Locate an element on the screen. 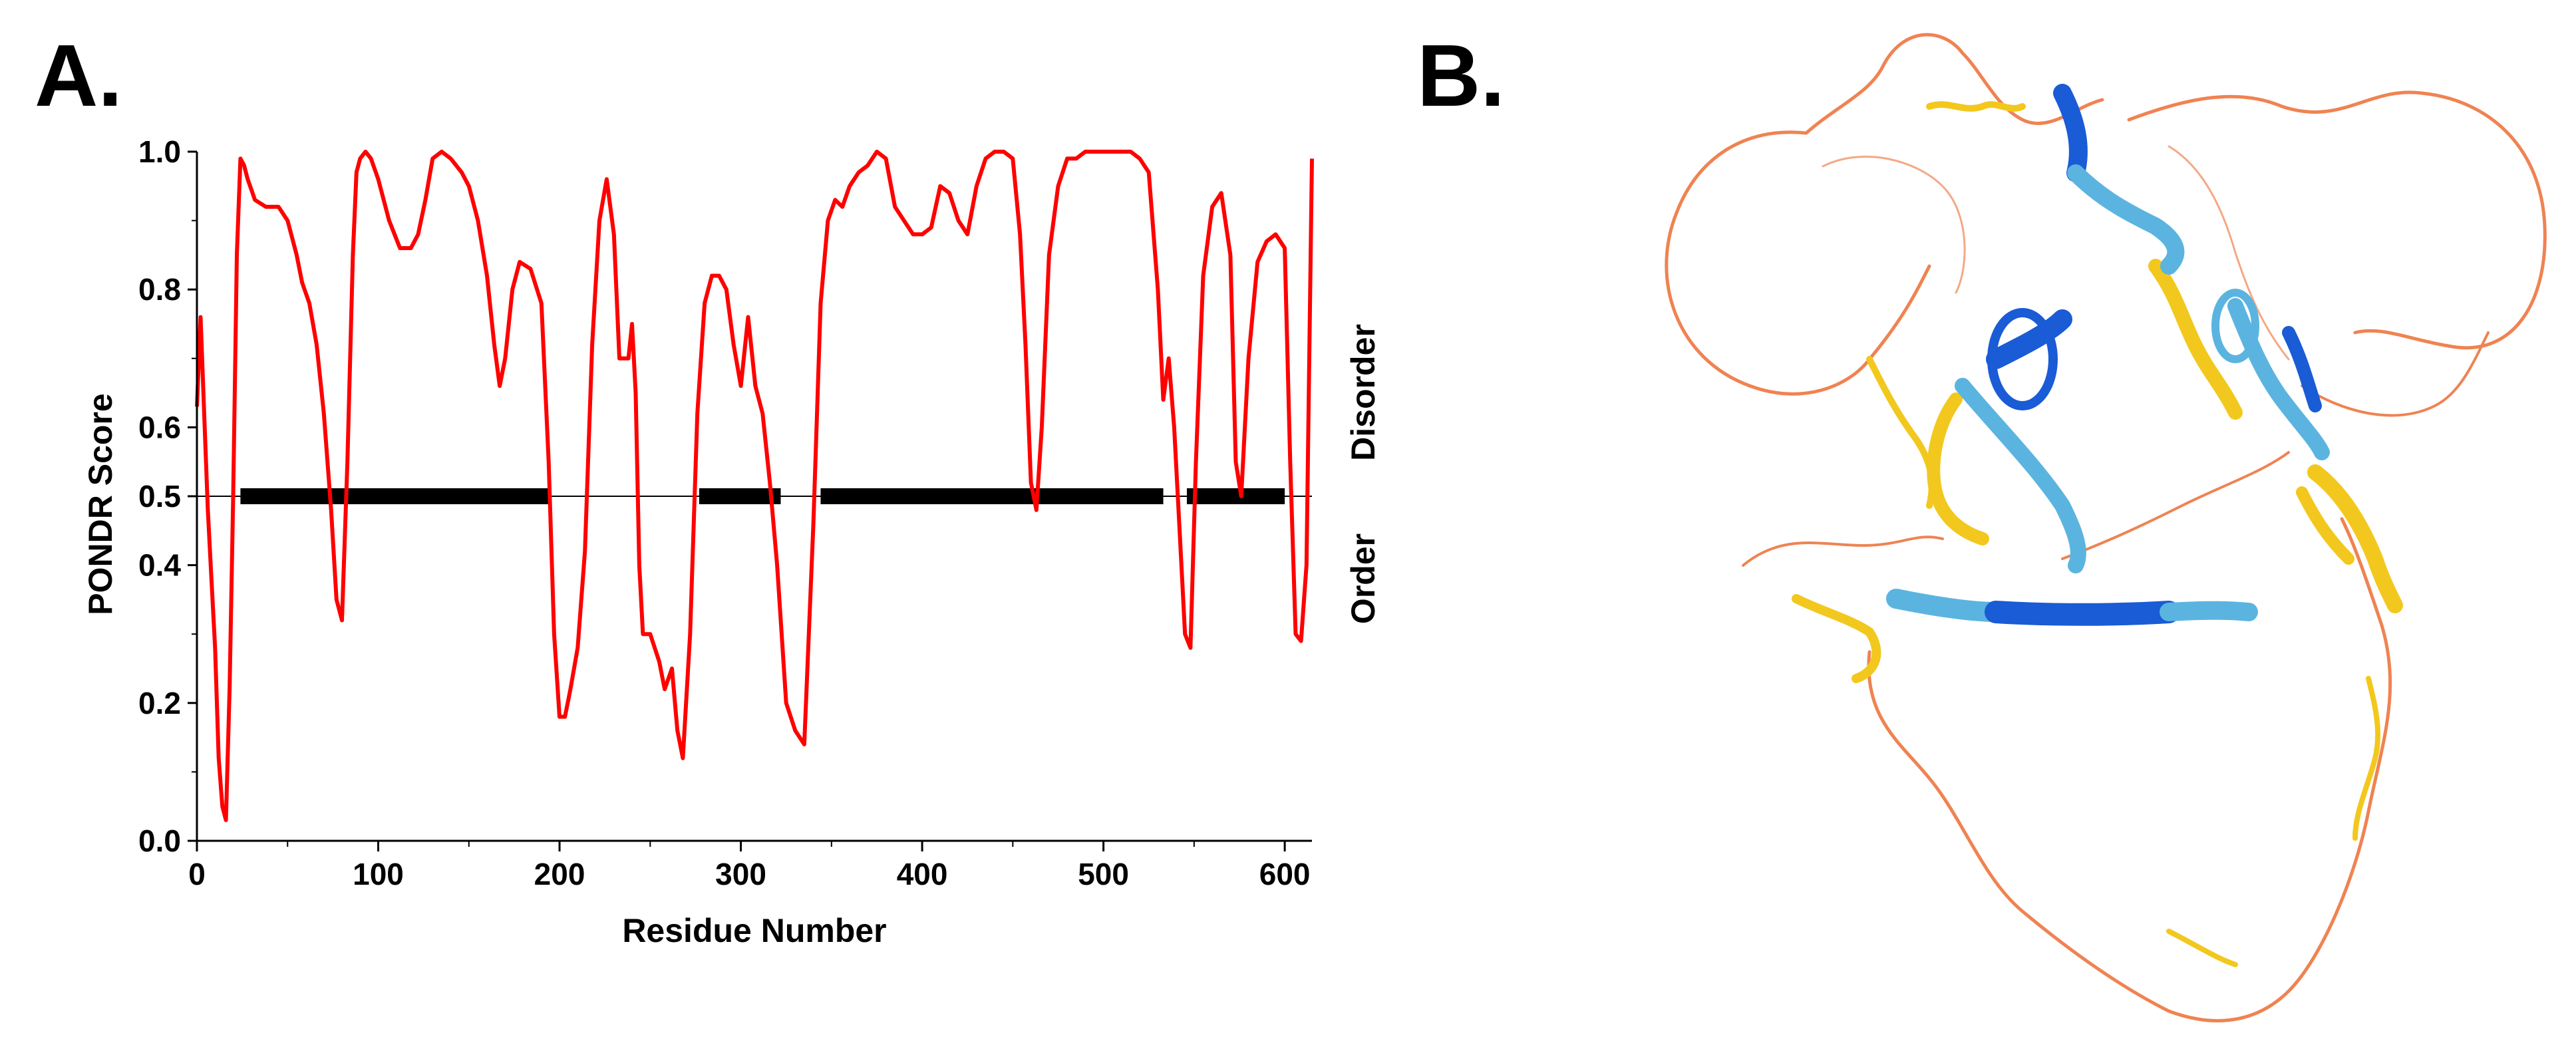 This screenshot has width=2576, height=1061. disorder-region-label: Disorder is located at coordinates (1363, 392).